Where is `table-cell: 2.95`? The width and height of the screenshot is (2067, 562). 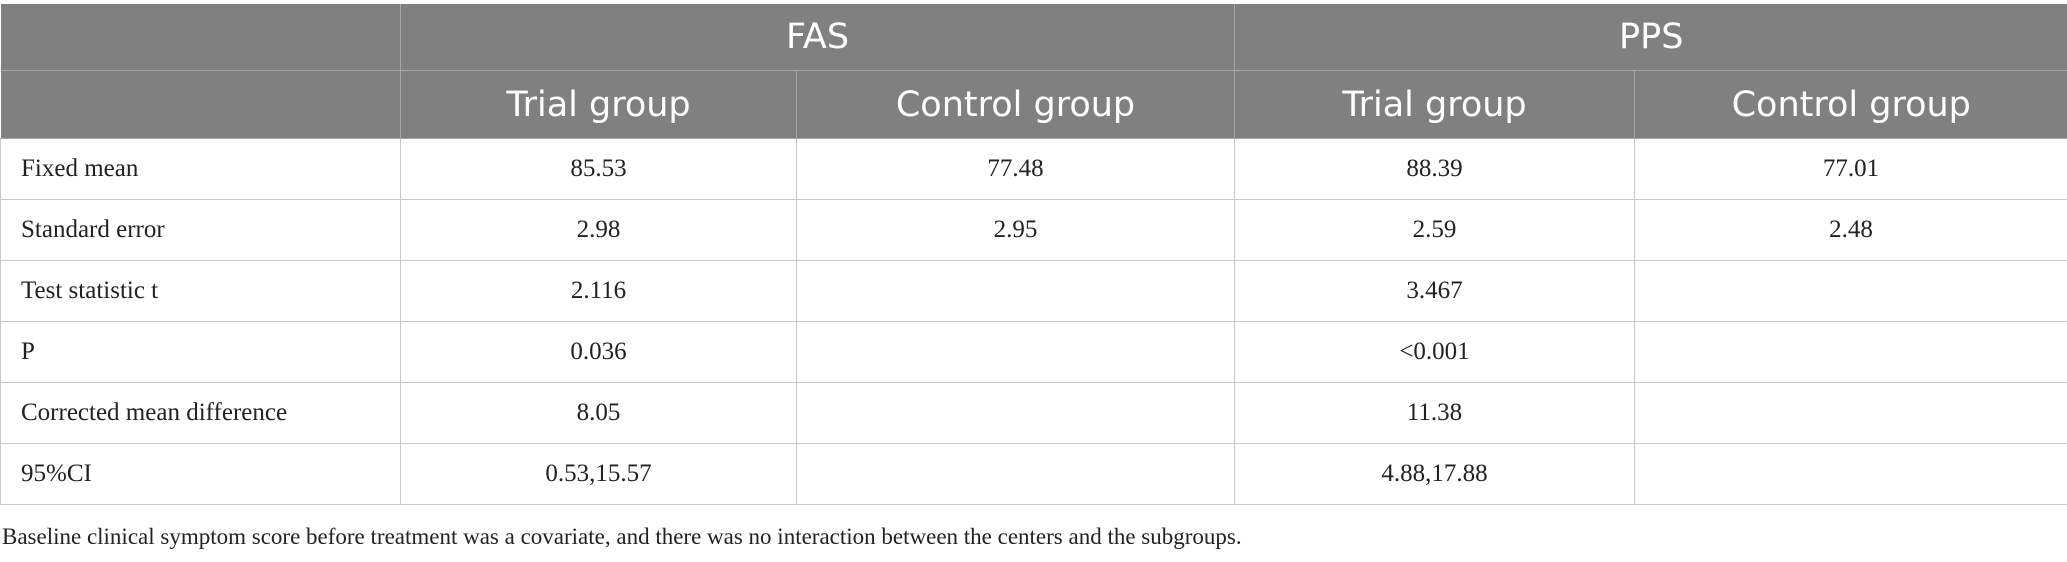 table-cell: 2.95 is located at coordinates (1015, 230).